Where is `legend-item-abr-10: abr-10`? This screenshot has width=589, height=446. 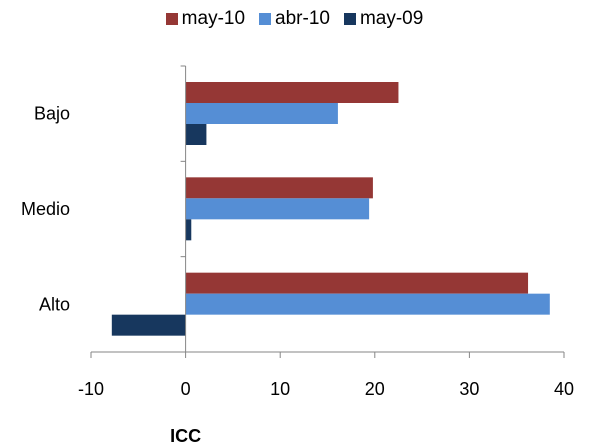
legend-item-abr-10: abr-10 is located at coordinates (294, 19).